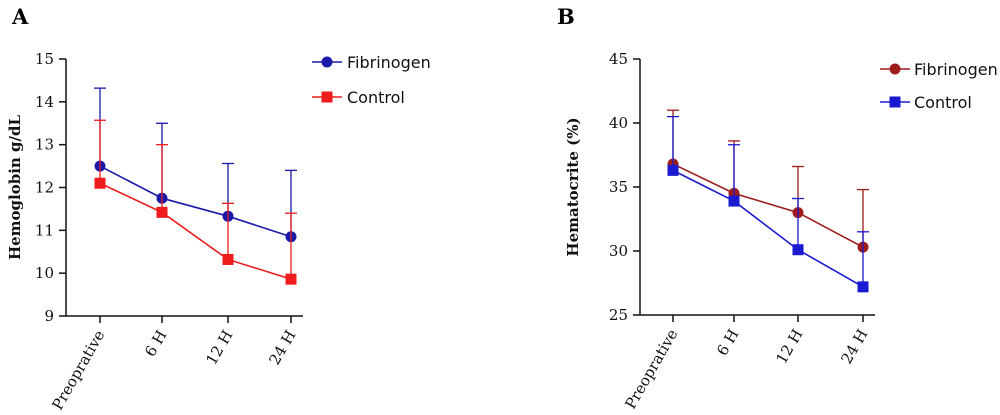 Image resolution: width=1000 pixels, height=415 pixels. I want to click on y-tick-label: 25, so click(618, 315).